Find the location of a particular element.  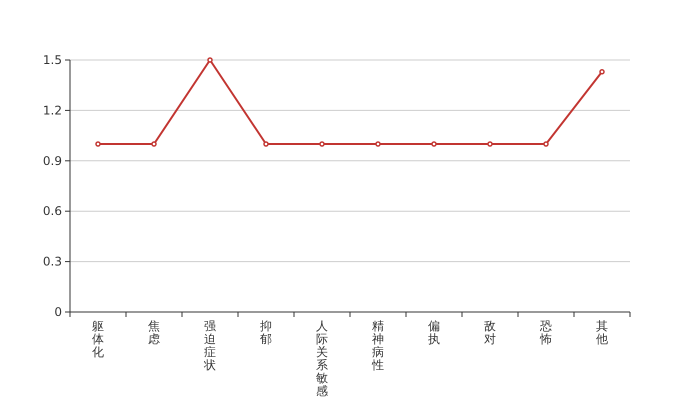

x-tick-label: 敌对 is located at coordinates (490, 332).